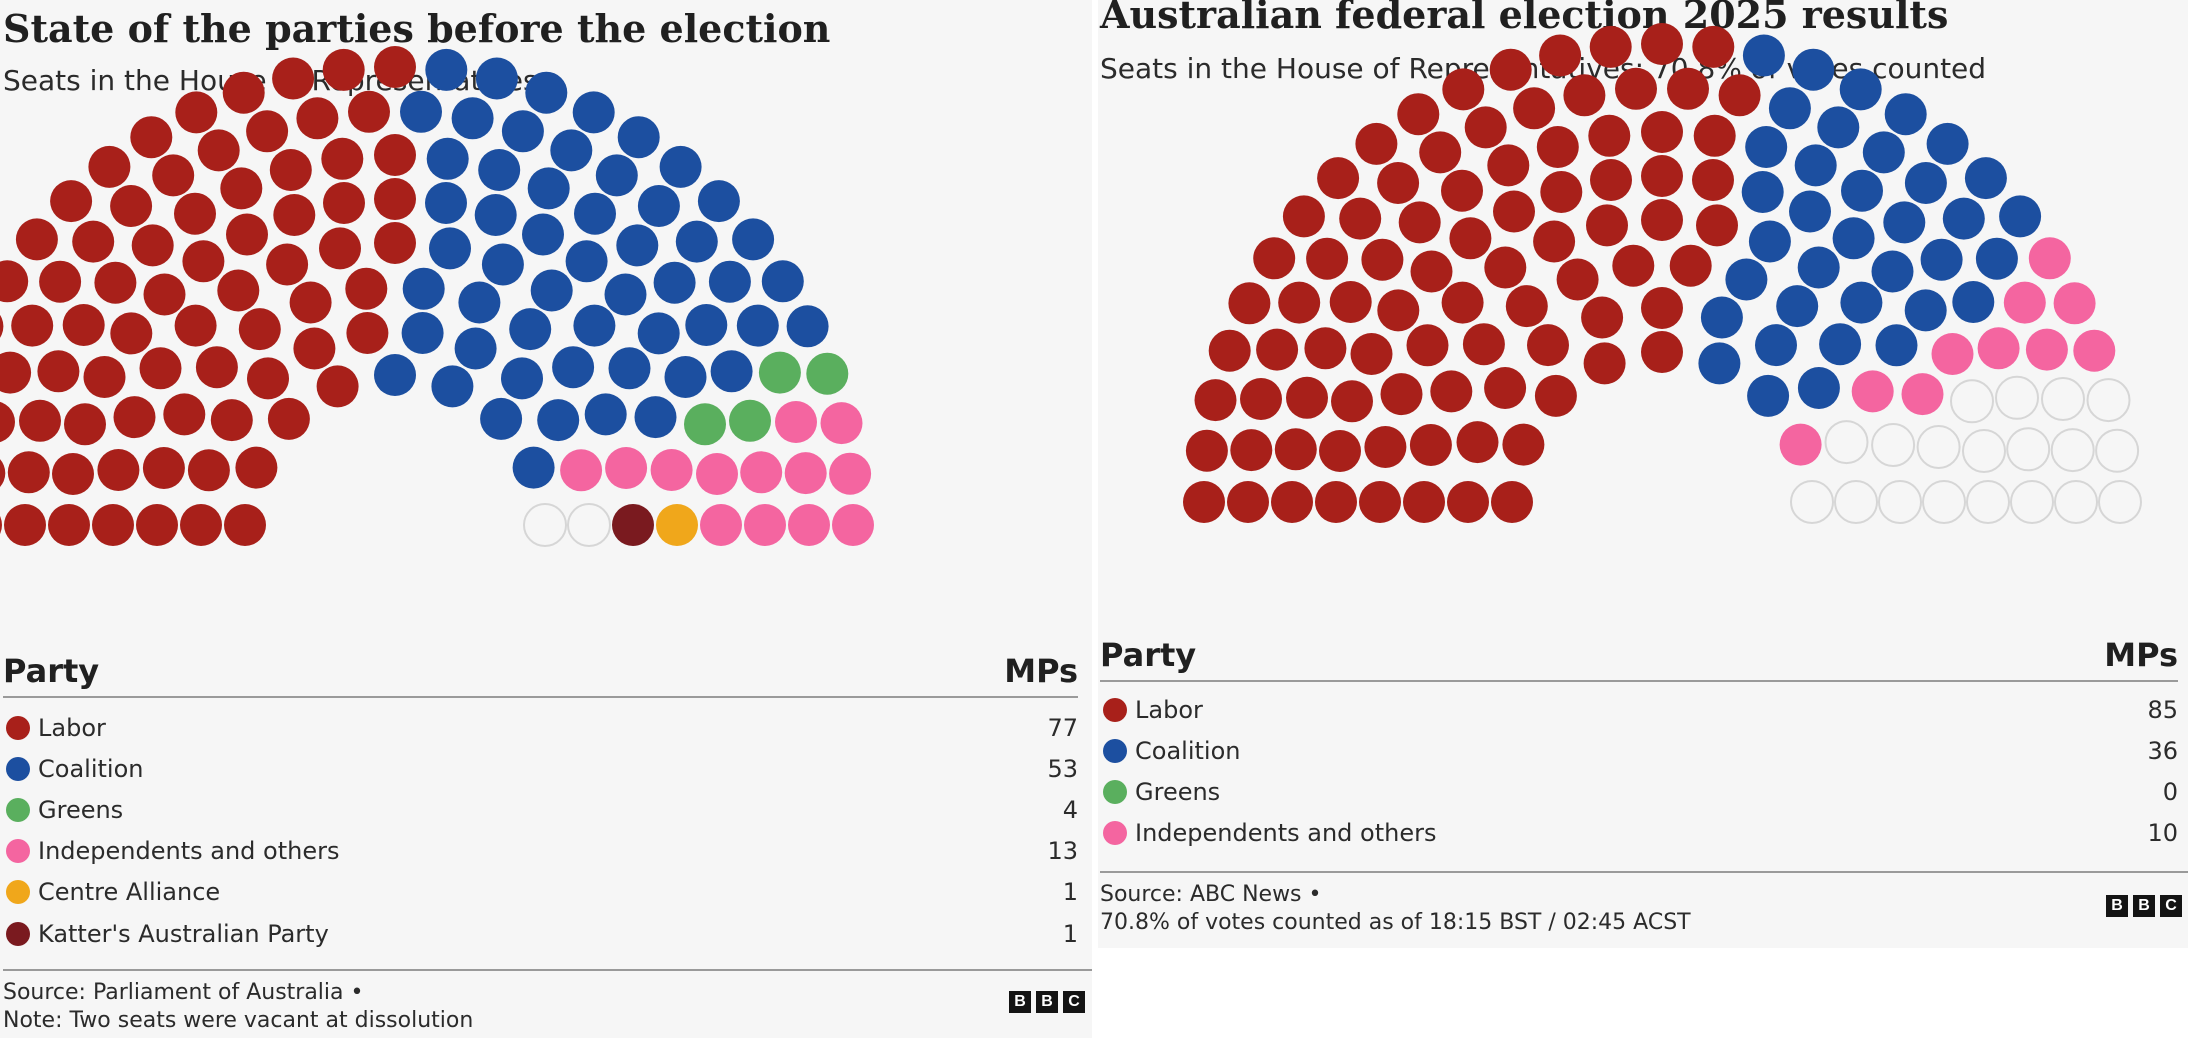 This screenshot has width=2188, height=1038. What do you see at coordinates (1070, 892) in the screenshot?
I see `legend-mps-value: 1` at bounding box center [1070, 892].